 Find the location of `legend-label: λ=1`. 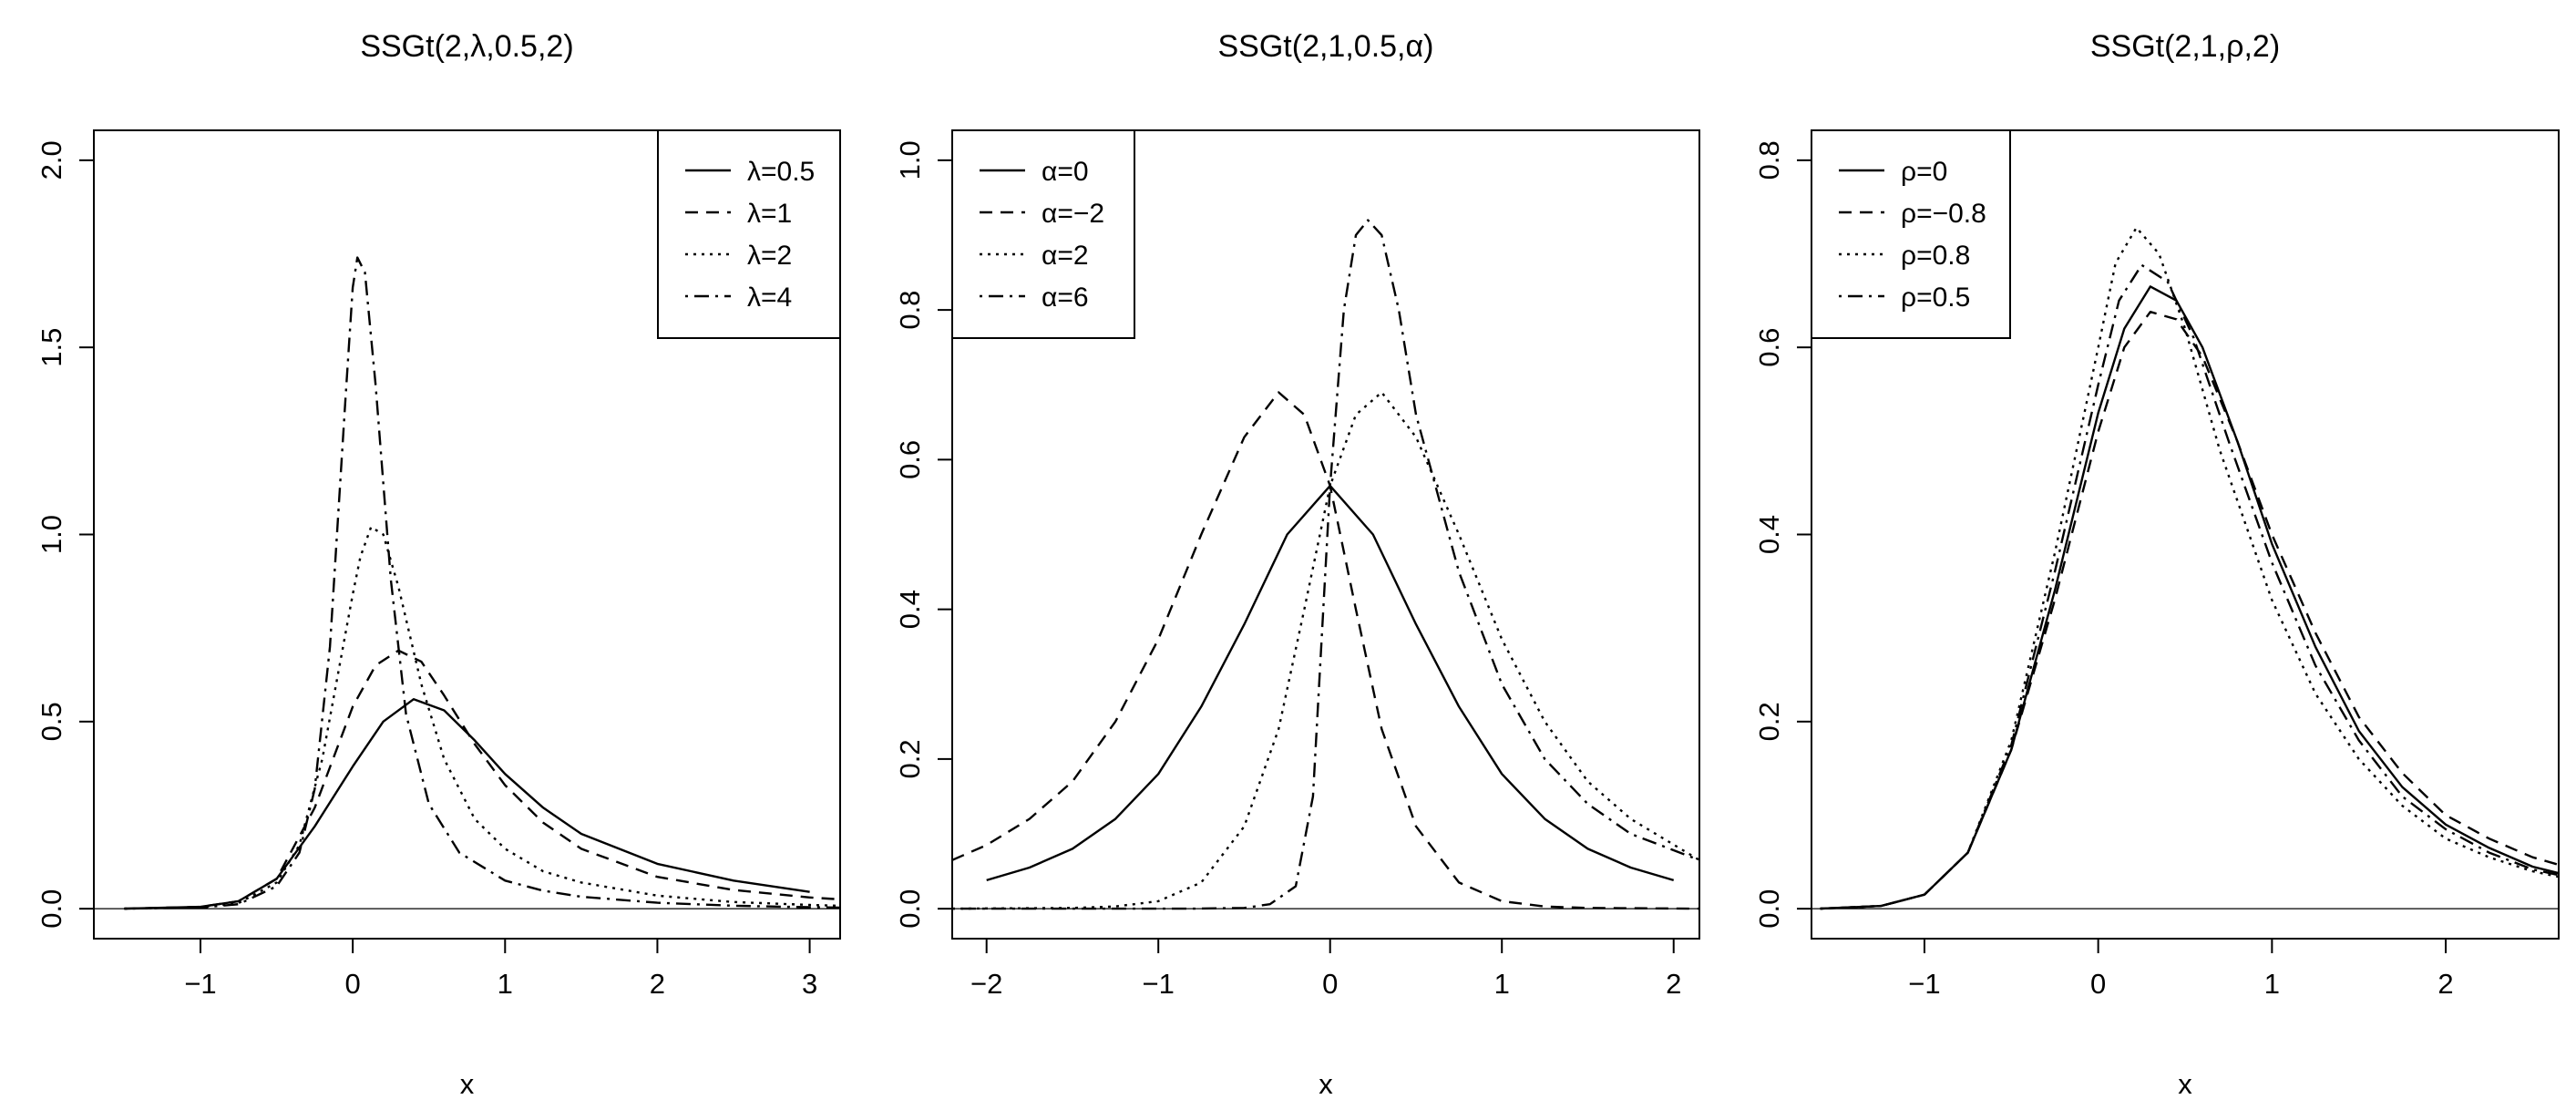

legend-label: λ=1 is located at coordinates (770, 214).